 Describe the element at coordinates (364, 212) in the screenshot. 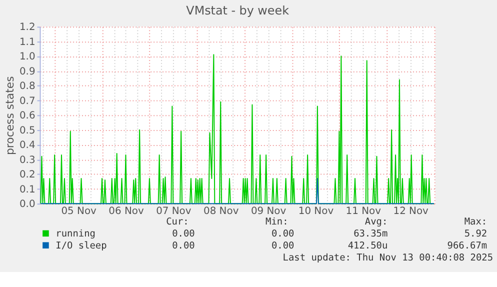

I see `x-tick-label: 11 Nov` at that location.